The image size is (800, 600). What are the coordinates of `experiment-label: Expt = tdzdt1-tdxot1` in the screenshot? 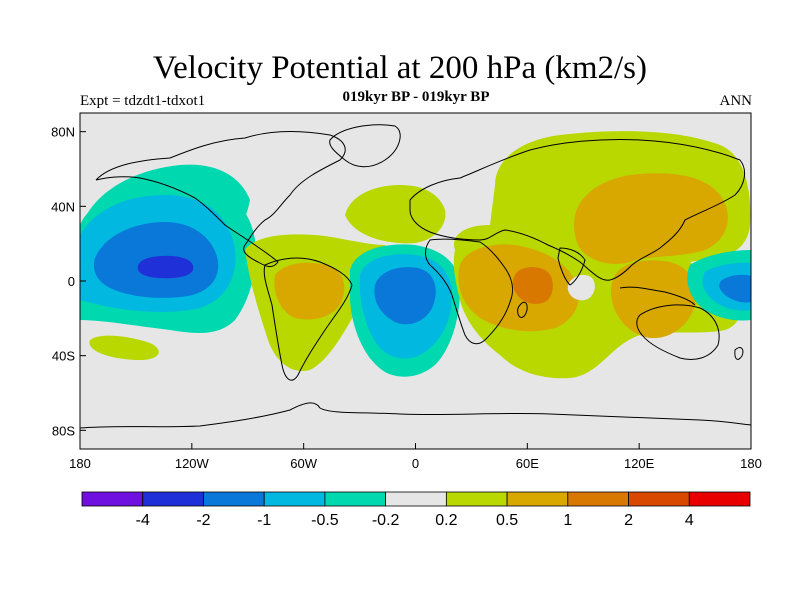 It's located at (143, 101).